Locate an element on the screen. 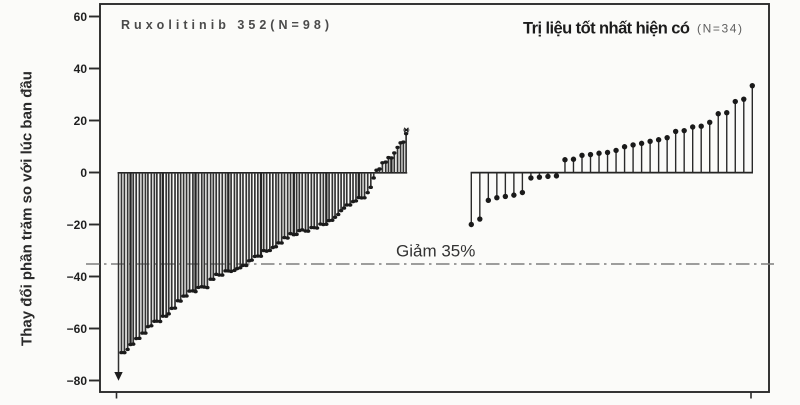  svg-text: −80 is located at coordinates (77, 381).